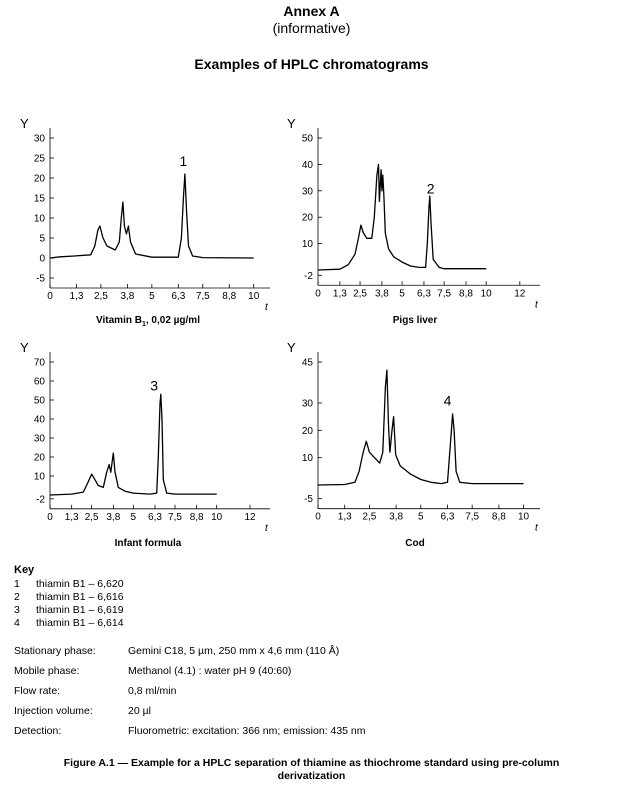 The width and height of the screenshot is (623, 793). I want to click on chart1-y-tick-label: -5, so click(40, 279).